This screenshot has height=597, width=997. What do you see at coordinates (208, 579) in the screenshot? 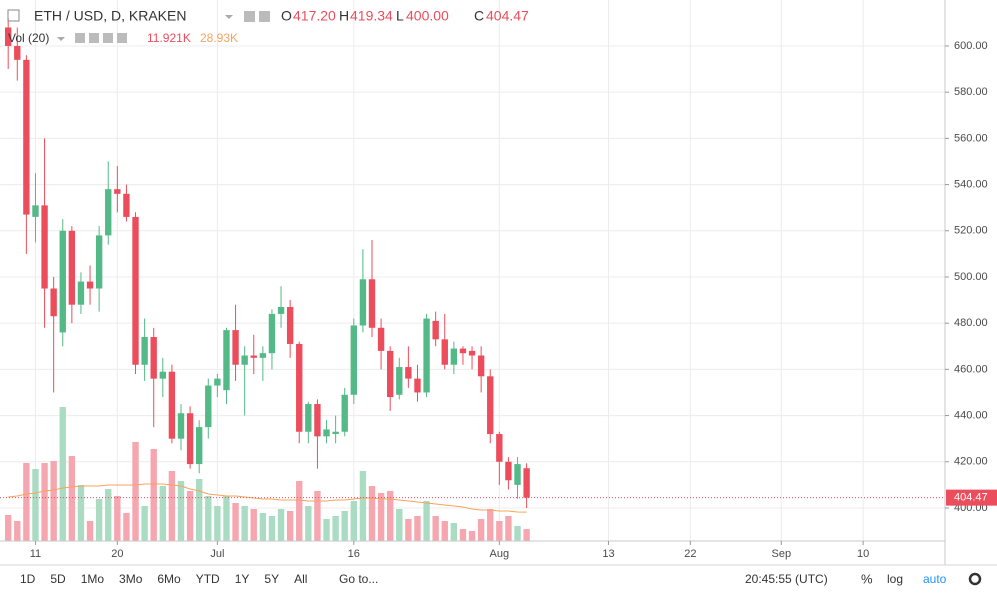
I see `range-button: YTD` at bounding box center [208, 579].